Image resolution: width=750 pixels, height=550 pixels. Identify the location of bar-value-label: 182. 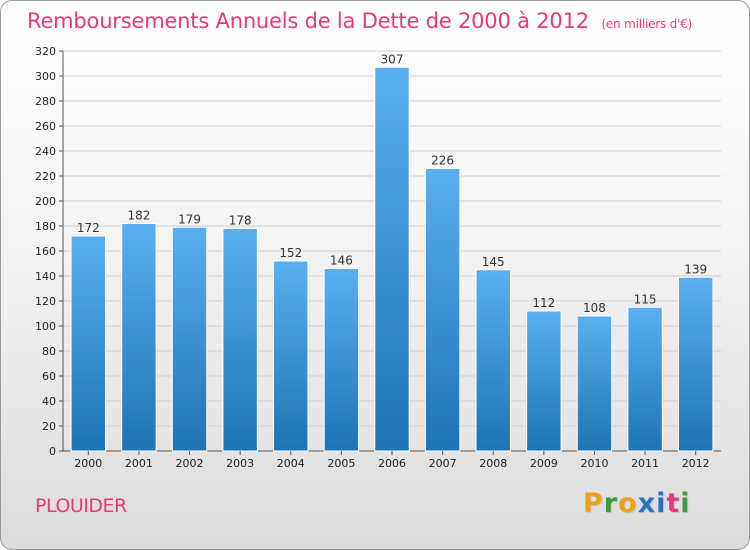
(138, 216).